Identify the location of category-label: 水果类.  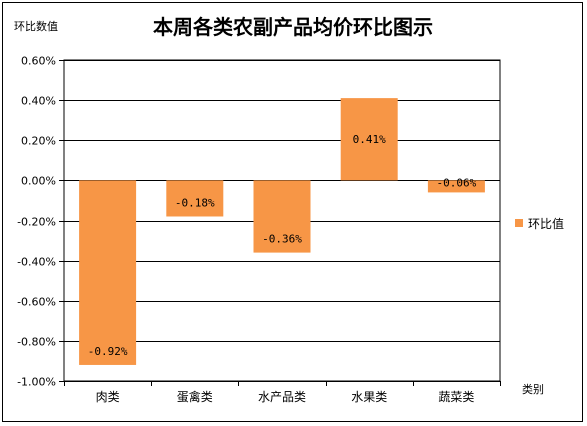
(369, 397).